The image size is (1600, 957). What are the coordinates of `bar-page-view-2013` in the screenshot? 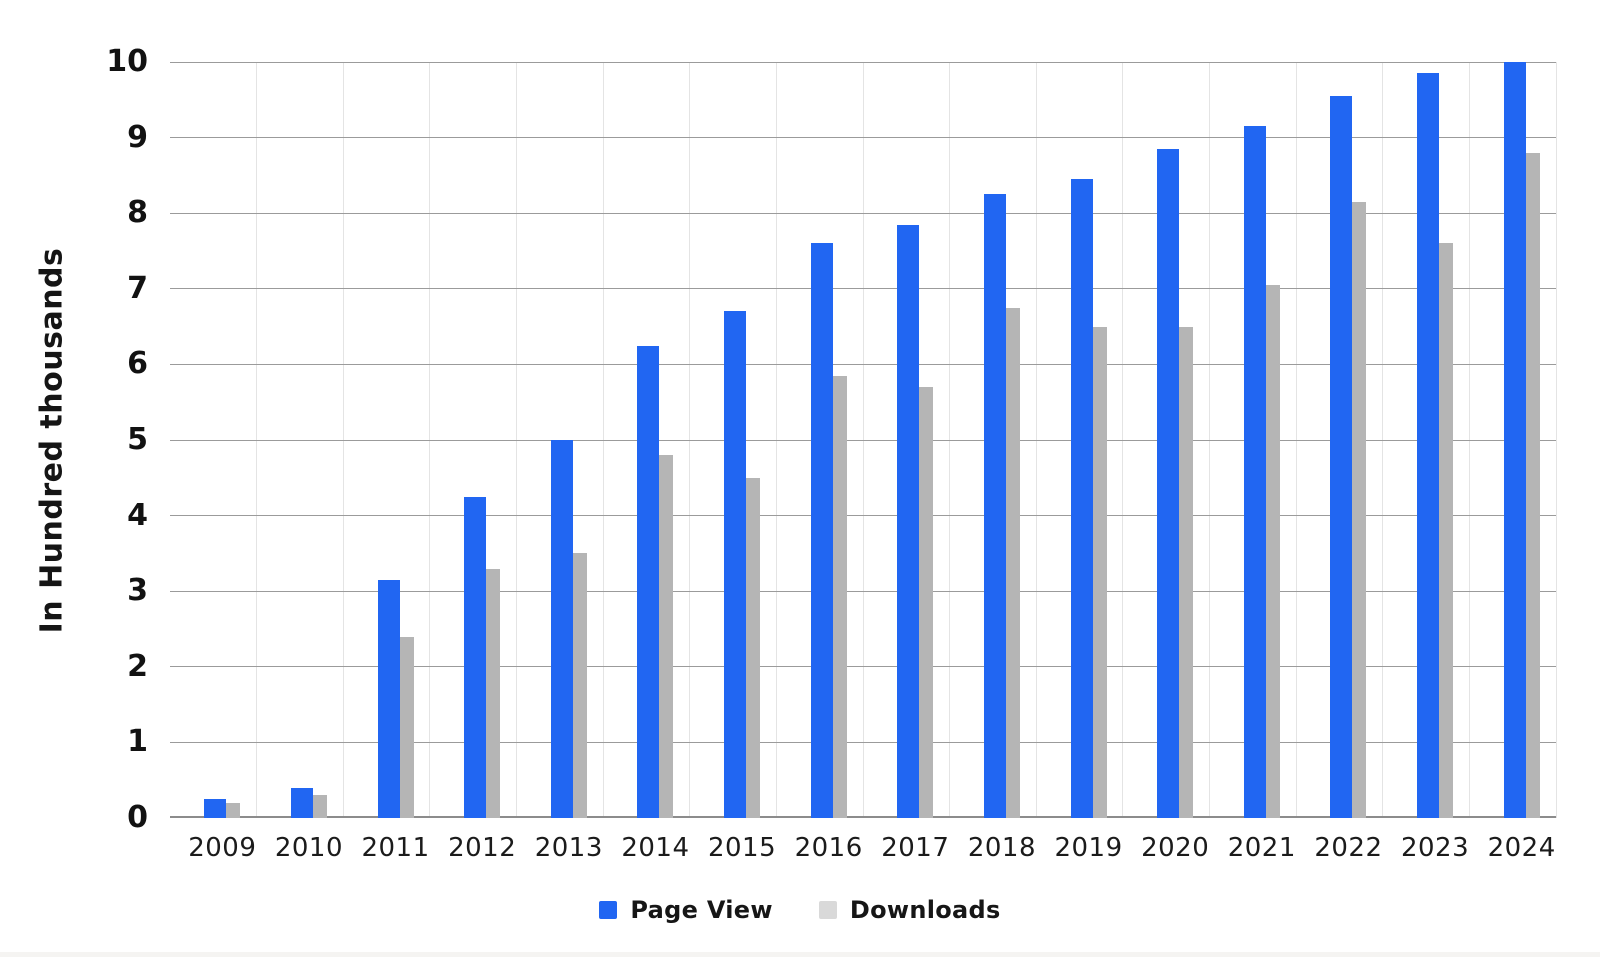 It's located at (561, 629).